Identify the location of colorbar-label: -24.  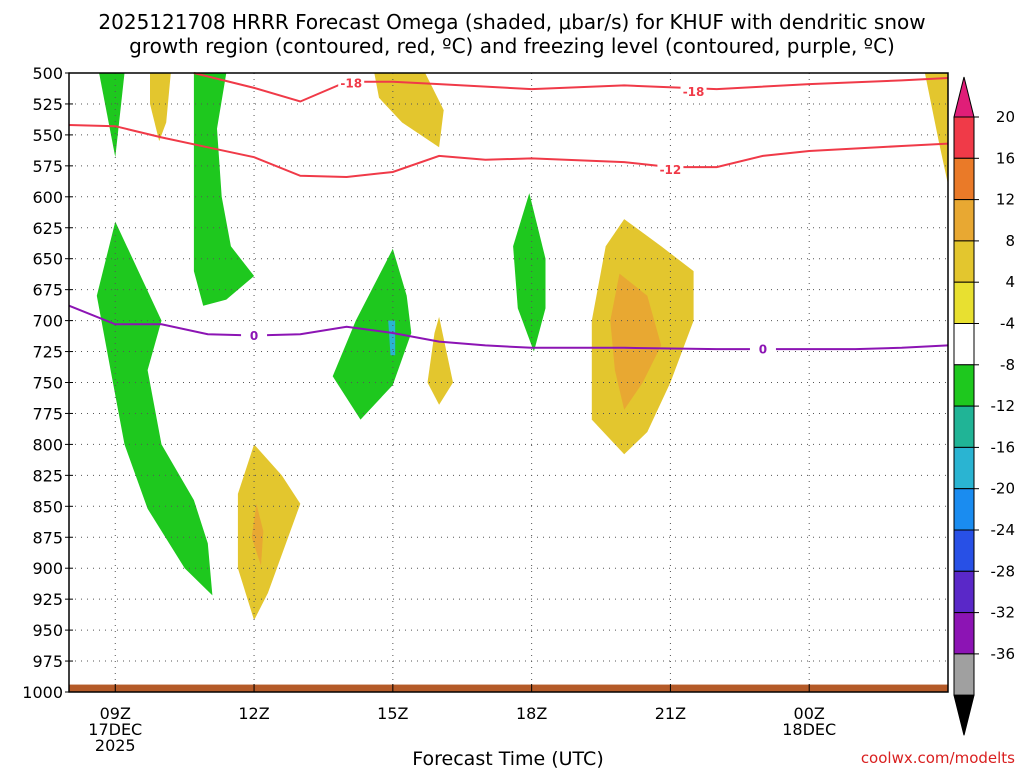
(1003, 530).